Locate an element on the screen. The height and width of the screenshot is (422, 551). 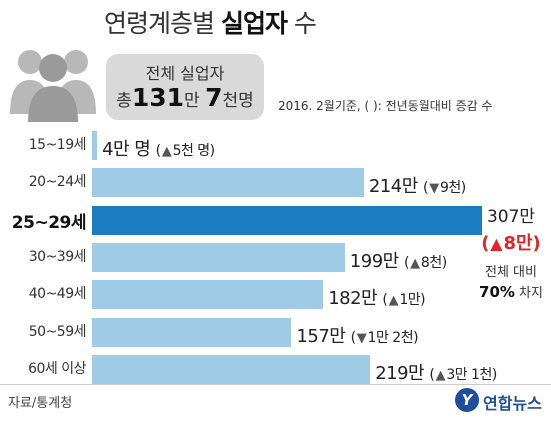
age-label: 30~39세 is located at coordinates (57, 256).